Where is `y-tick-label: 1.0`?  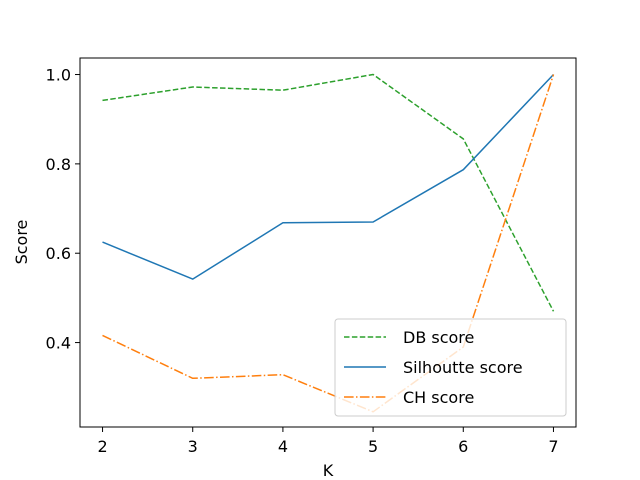 y-tick-label: 1.0 is located at coordinates (58, 75).